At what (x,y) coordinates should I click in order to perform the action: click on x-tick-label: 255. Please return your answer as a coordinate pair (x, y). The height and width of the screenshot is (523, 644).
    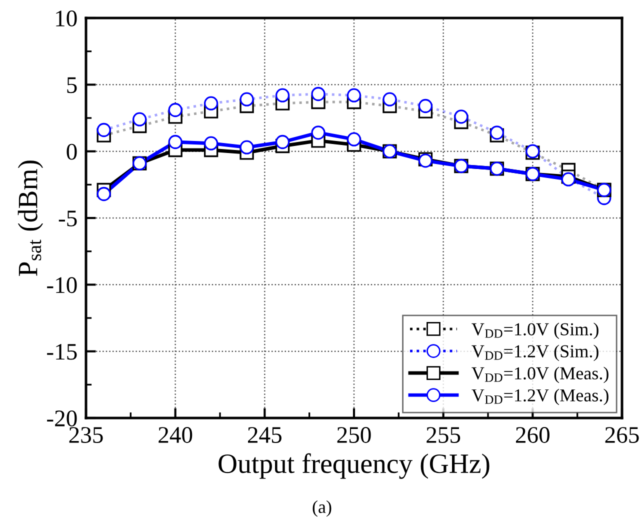
    Looking at the image, I should click on (443, 435).